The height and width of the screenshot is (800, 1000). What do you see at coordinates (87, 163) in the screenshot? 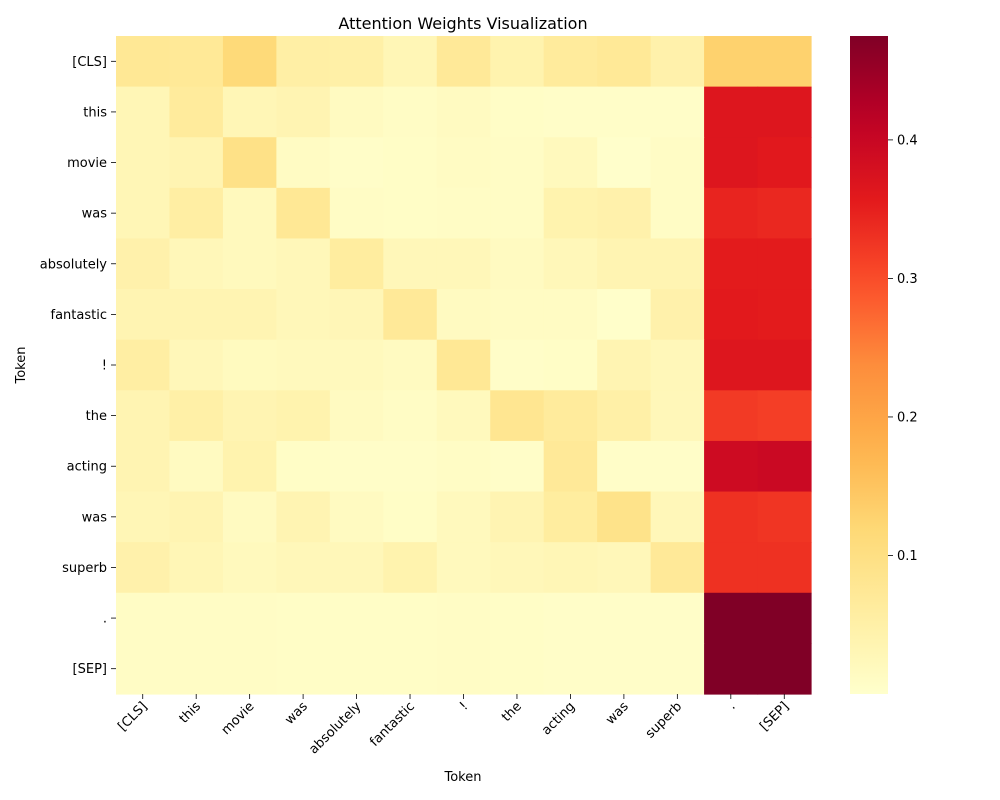
I see `y-tick-label: movie` at bounding box center [87, 163].